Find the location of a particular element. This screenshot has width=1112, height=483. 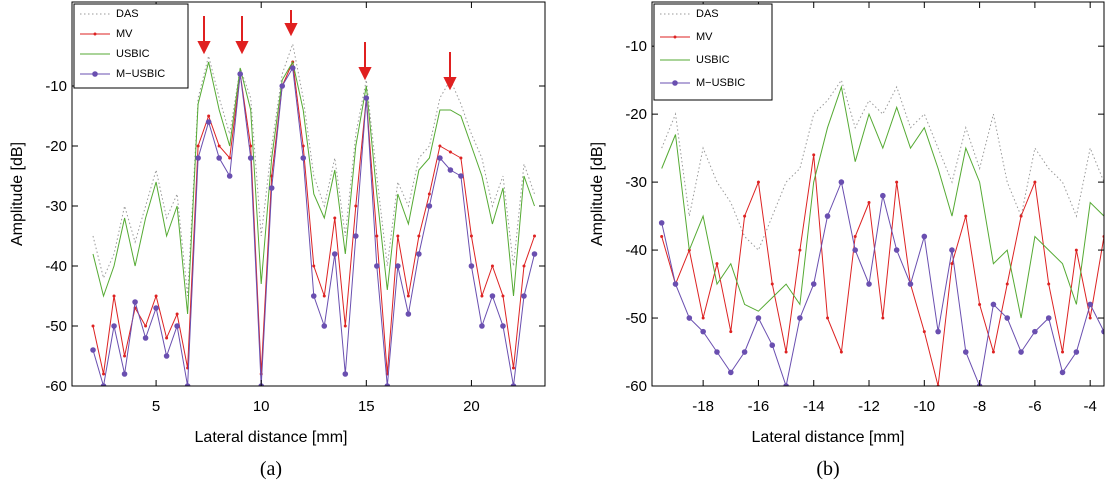

x-tick-label: 15 is located at coordinates (366, 406).